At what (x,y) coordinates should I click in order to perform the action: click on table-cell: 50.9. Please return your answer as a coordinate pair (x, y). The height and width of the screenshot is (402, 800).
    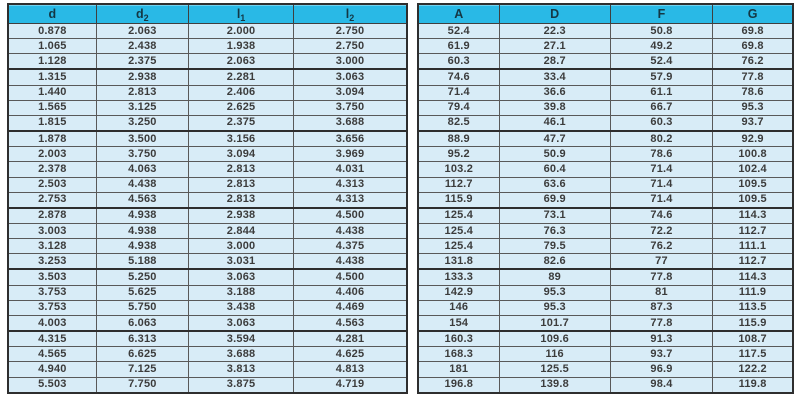
    Looking at the image, I should click on (554, 154).